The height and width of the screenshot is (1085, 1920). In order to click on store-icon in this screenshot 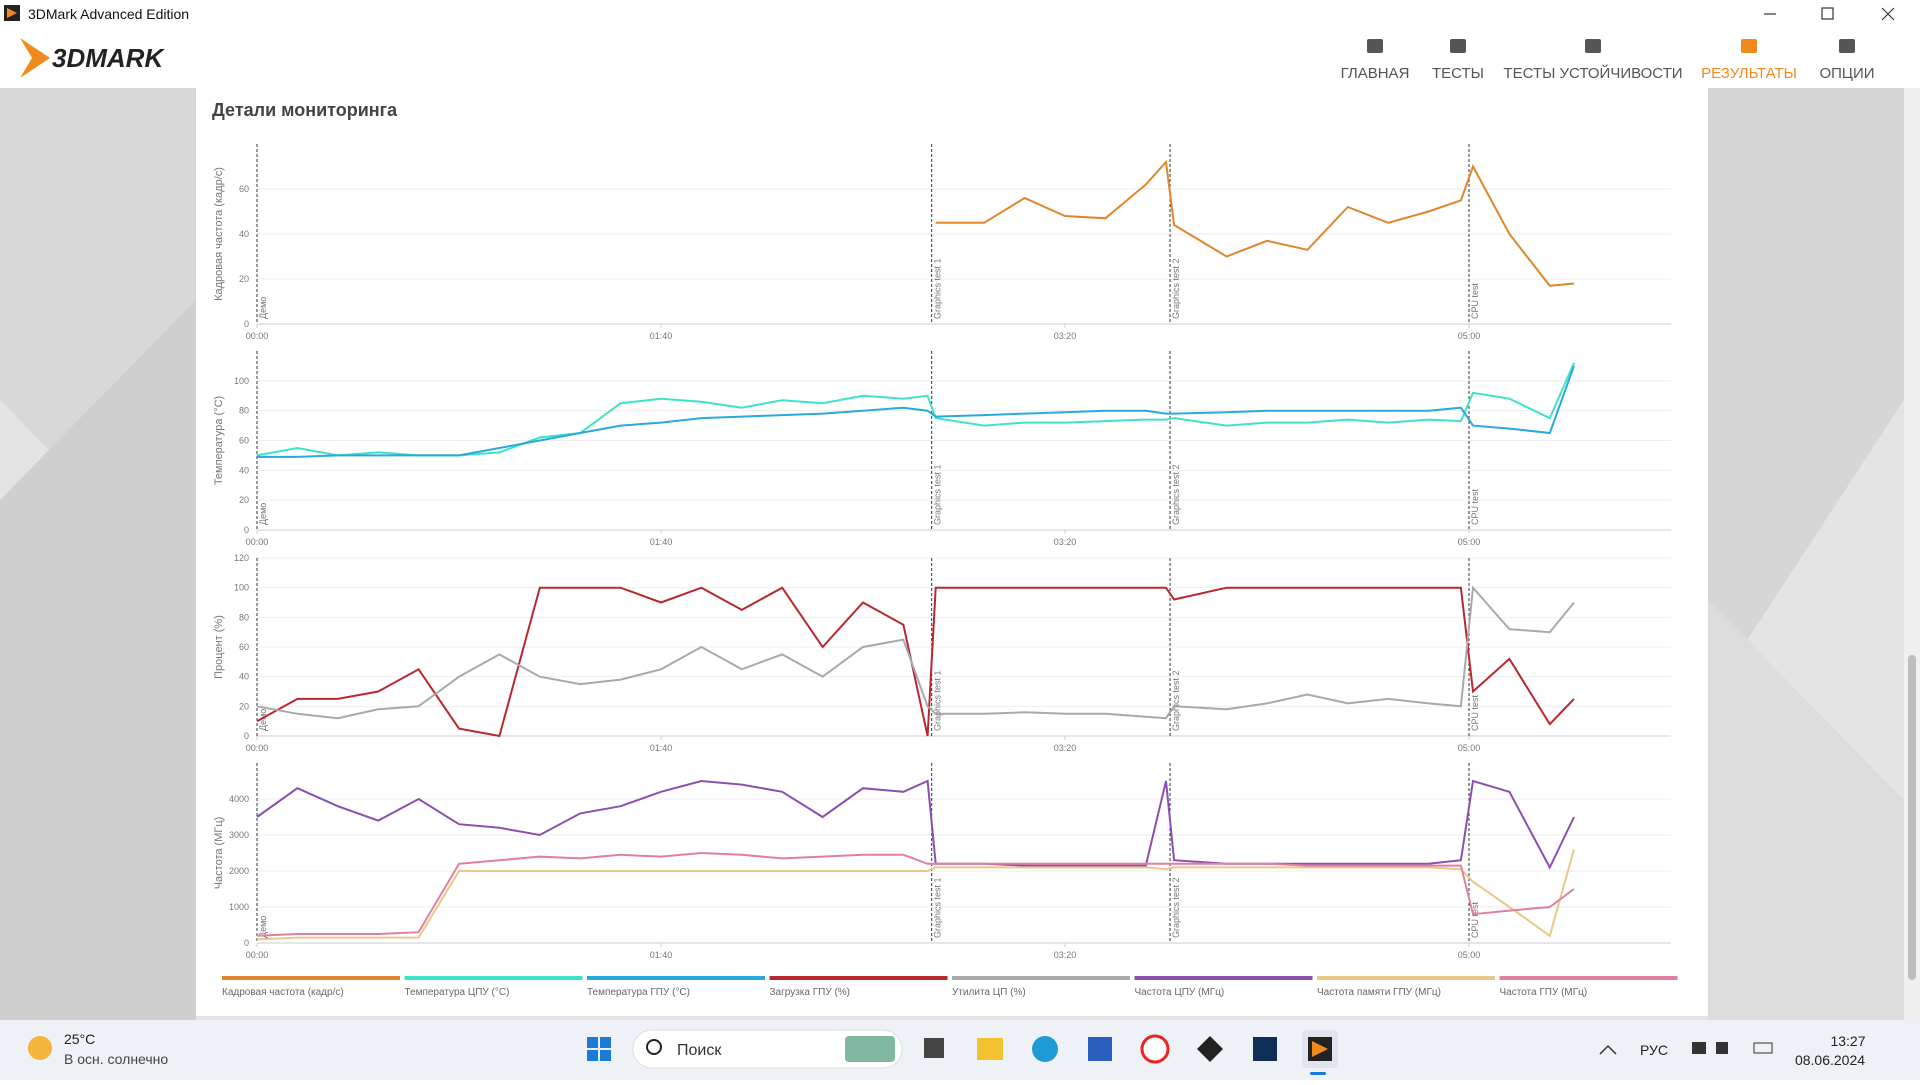, I will do `click(1100, 1049)`.